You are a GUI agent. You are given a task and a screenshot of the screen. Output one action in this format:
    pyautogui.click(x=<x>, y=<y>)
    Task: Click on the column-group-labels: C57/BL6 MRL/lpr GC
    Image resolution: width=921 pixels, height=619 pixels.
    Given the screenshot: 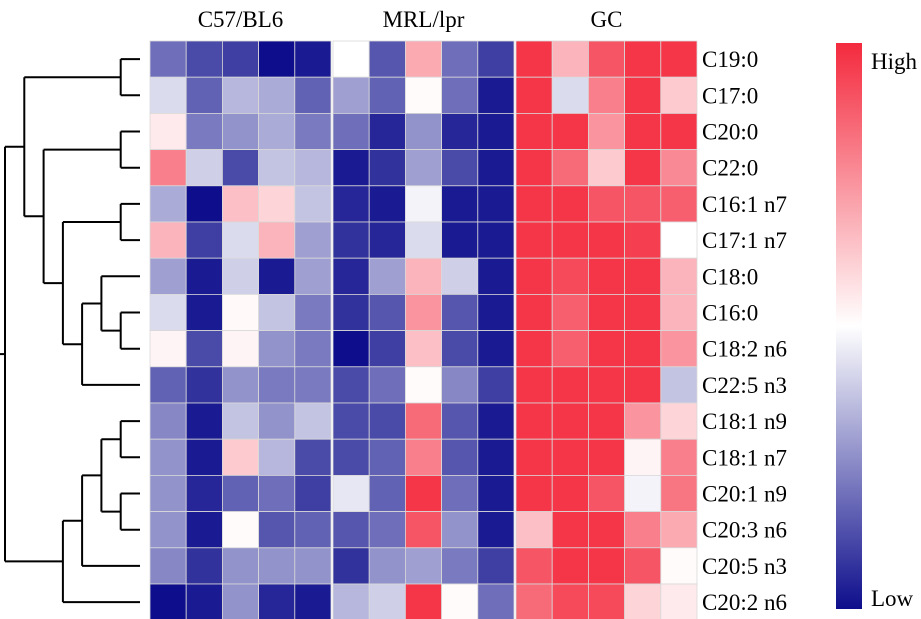 What is the action you would take?
    pyautogui.click(x=410, y=19)
    